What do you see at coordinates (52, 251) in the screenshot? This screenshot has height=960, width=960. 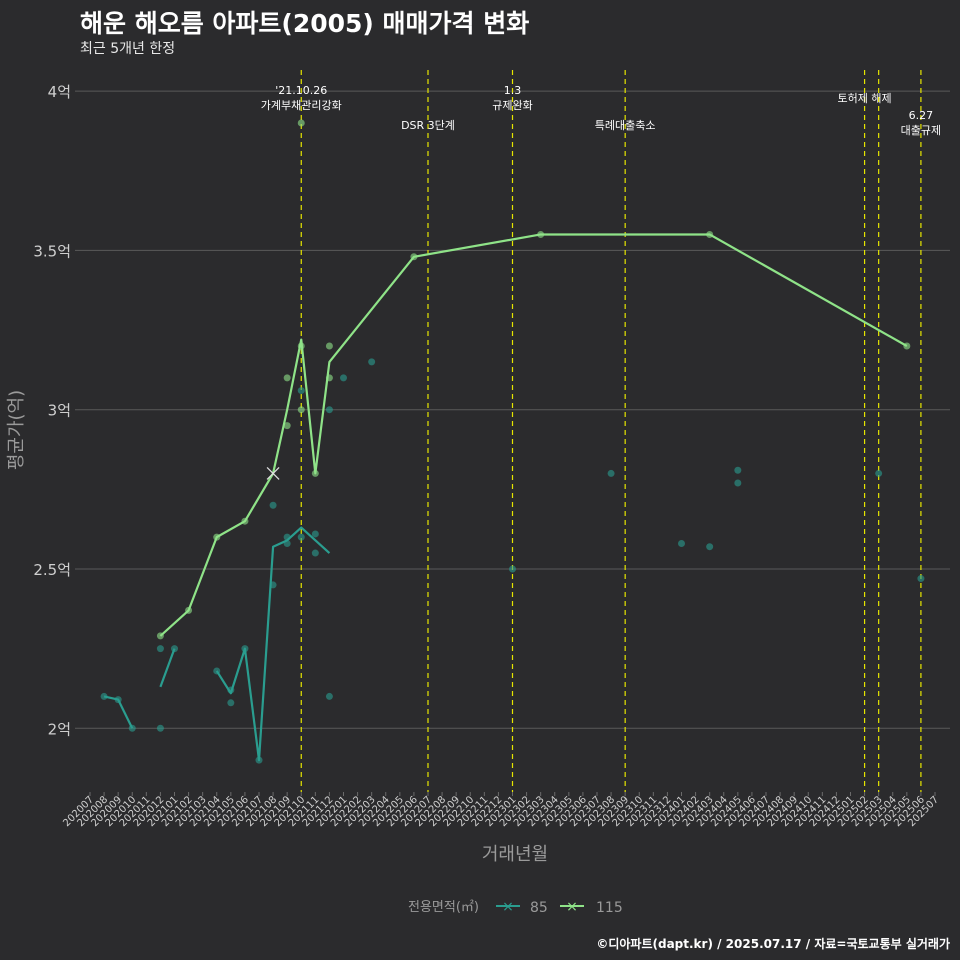 I see `y-tick-label: 3.5억` at bounding box center [52, 251].